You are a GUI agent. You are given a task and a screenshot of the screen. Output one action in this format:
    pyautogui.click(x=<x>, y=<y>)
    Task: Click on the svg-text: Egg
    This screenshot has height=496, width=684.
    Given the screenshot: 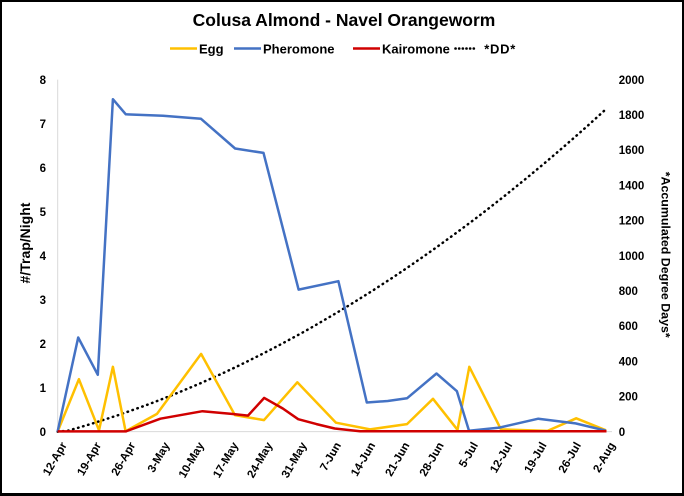 What is the action you would take?
    pyautogui.click(x=211, y=48)
    